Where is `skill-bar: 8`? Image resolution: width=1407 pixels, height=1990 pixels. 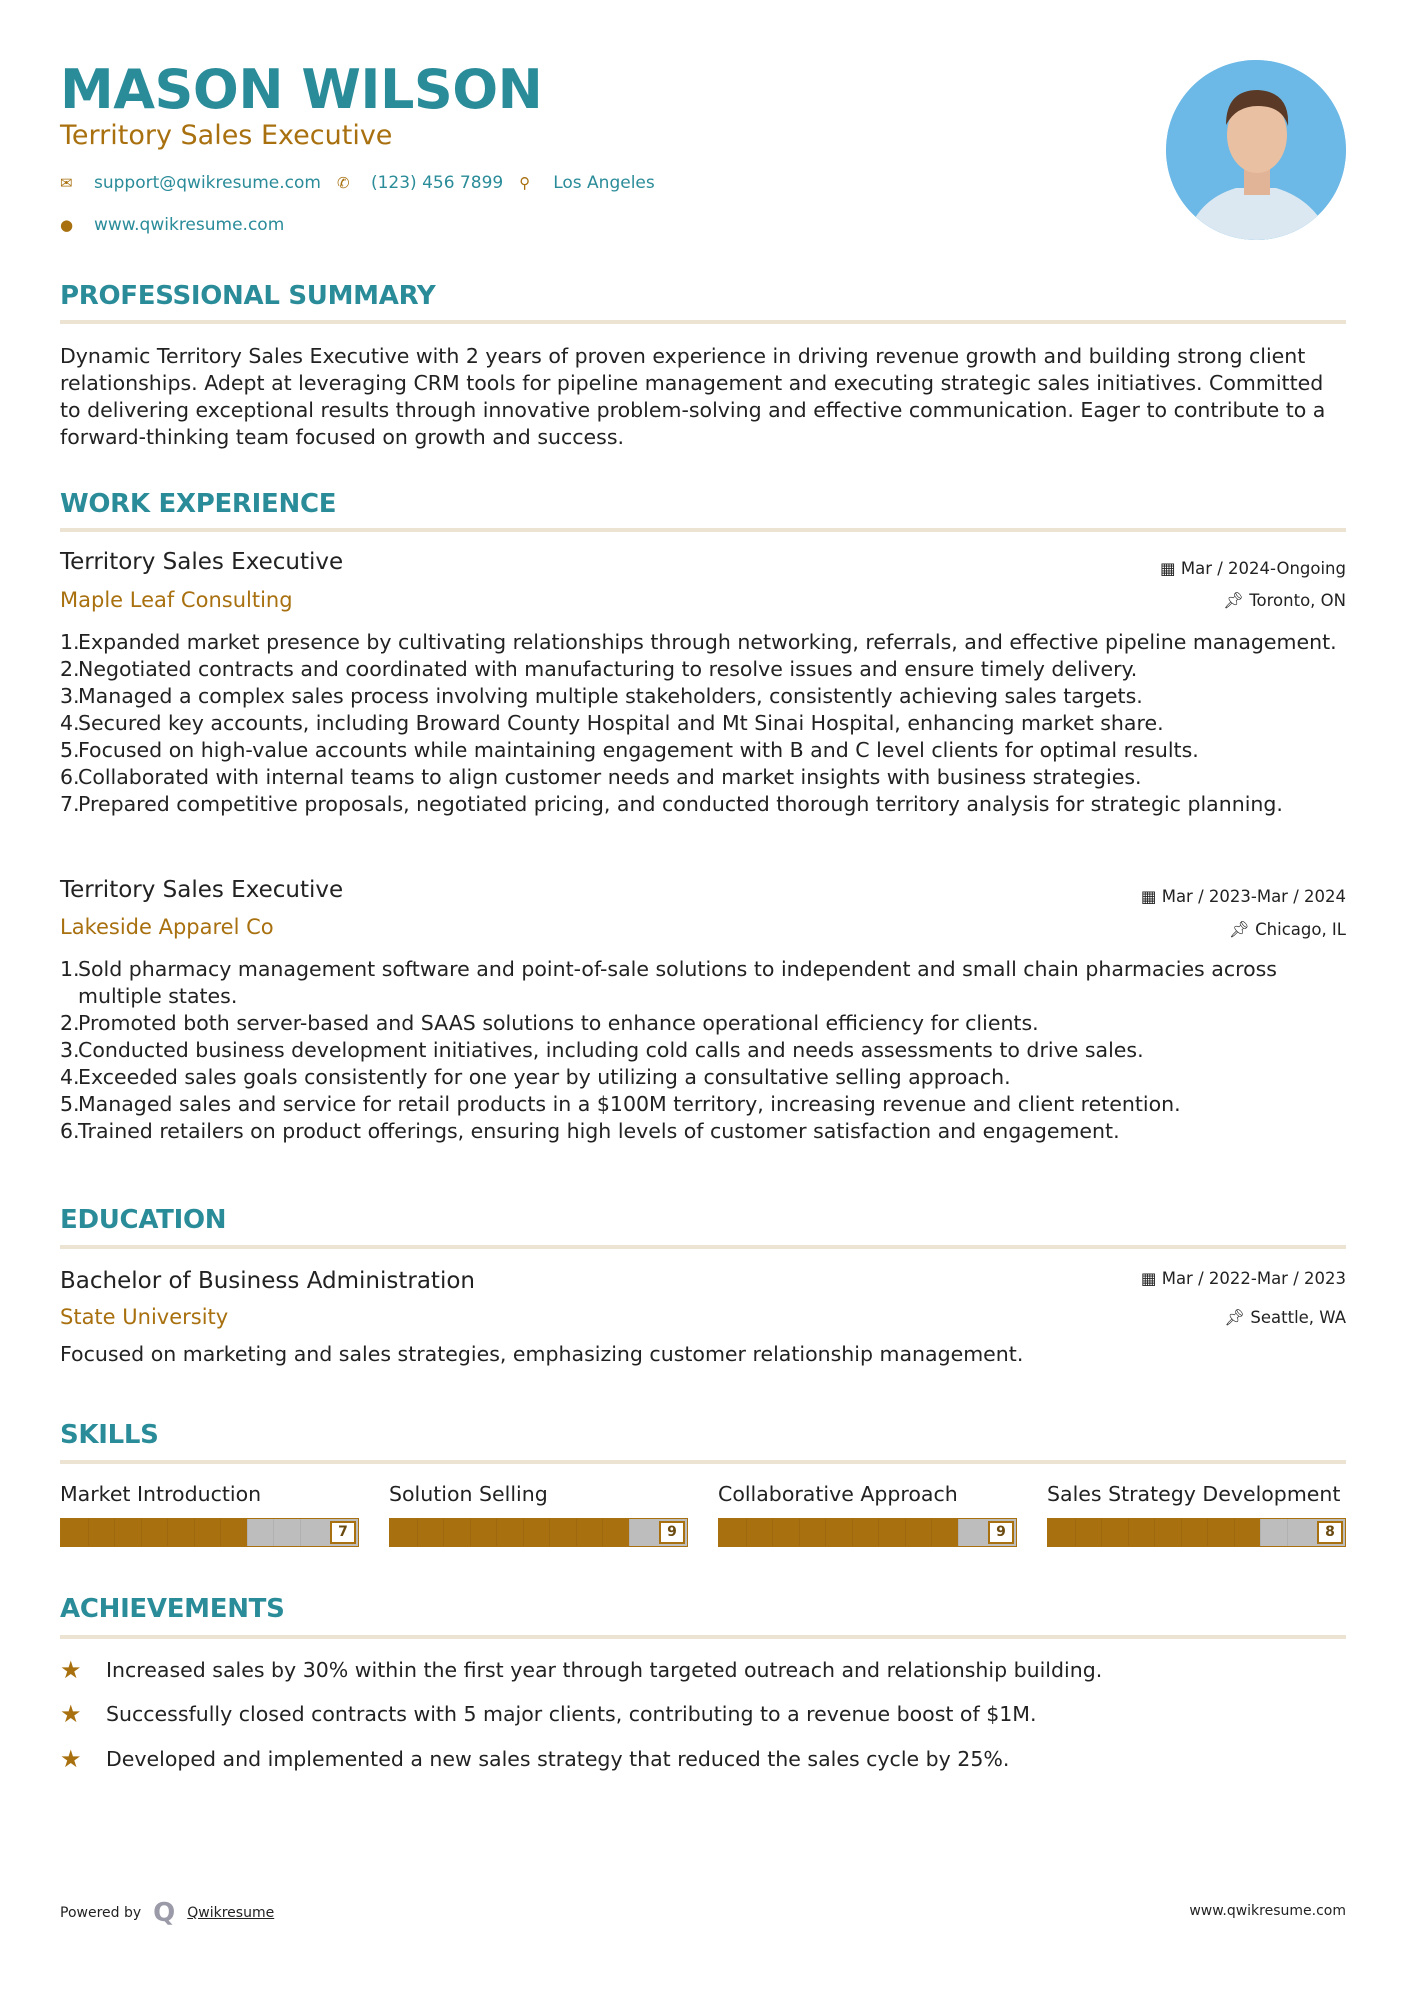
skill-bar: 8 is located at coordinates (1196, 1532).